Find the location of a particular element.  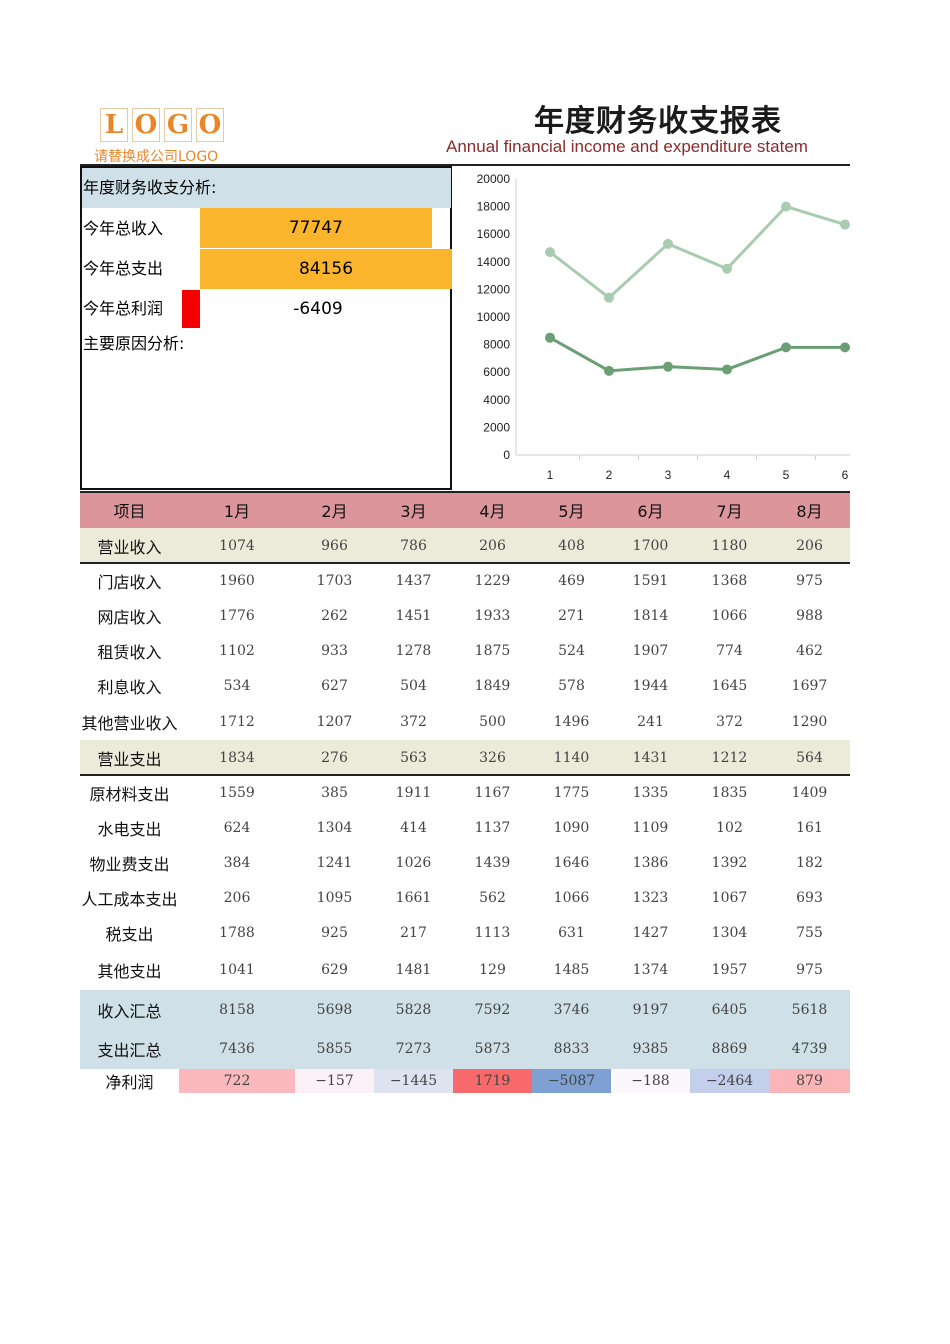

table-cell: 3月 is located at coordinates (413, 509).